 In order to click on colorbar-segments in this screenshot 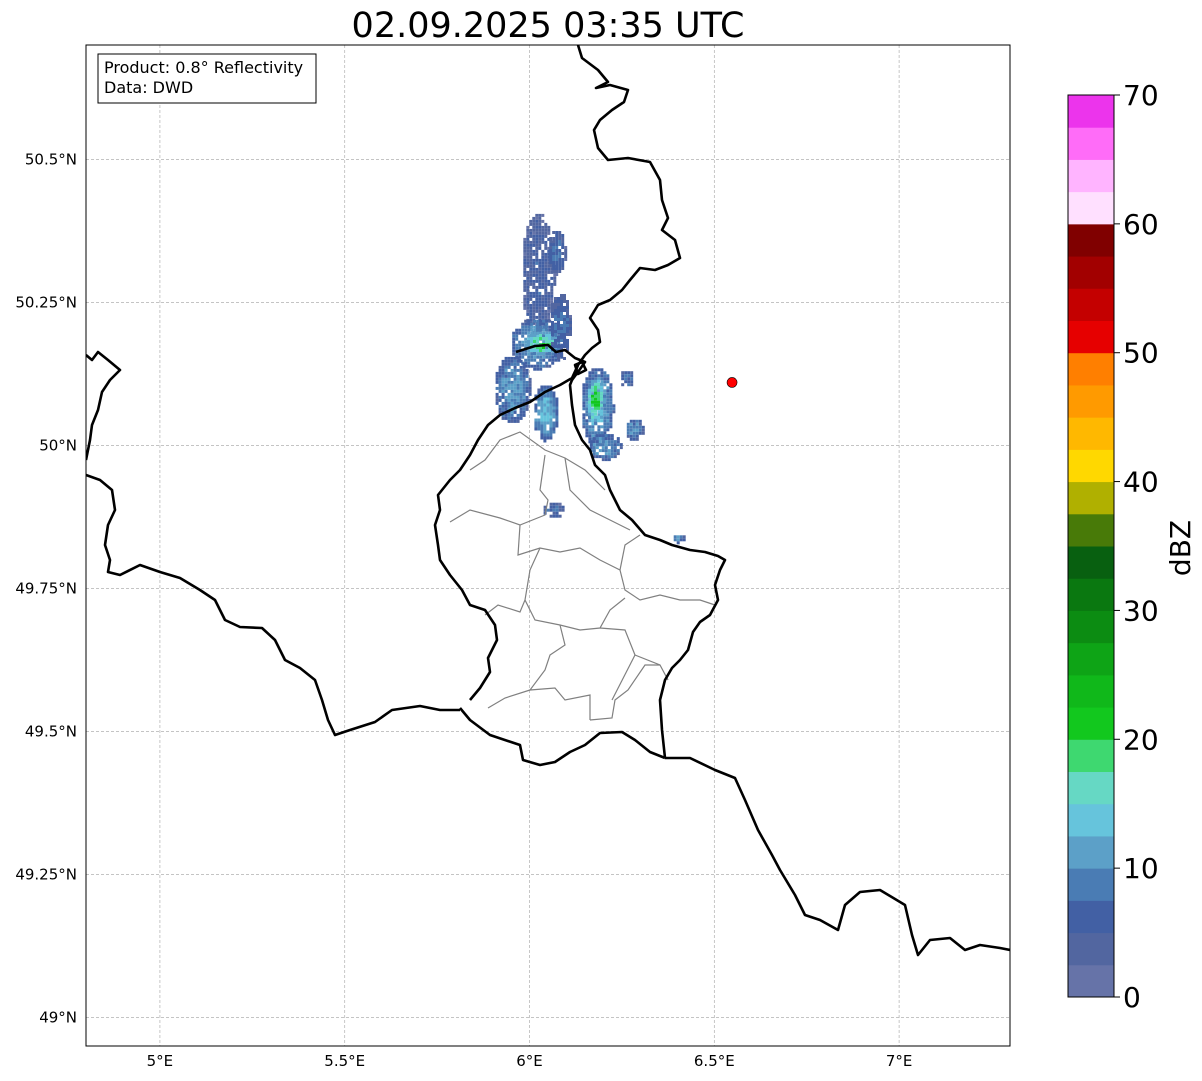, I will do `click(1091, 546)`.